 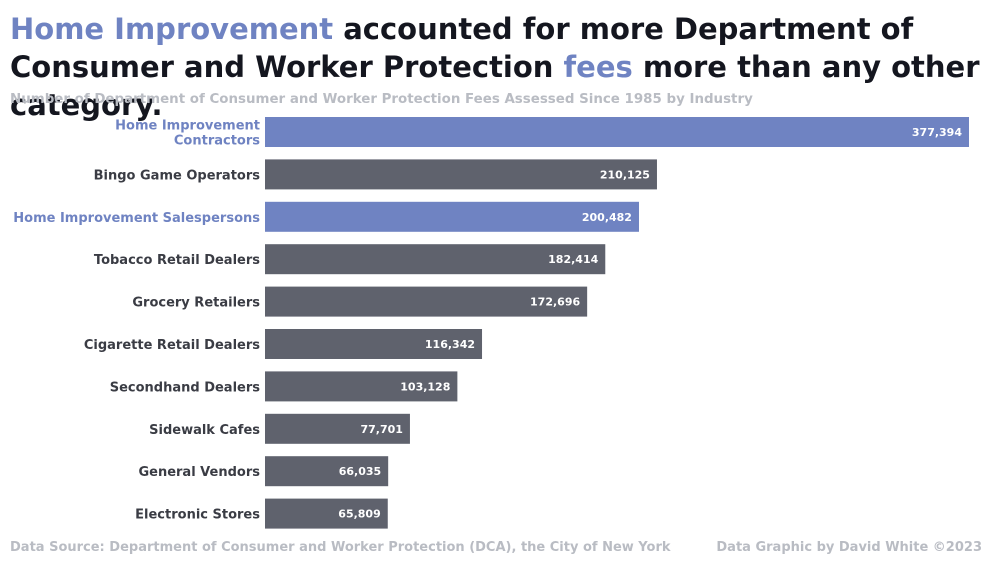 I want to click on bar-value-label: 182,414, so click(x=573, y=259).